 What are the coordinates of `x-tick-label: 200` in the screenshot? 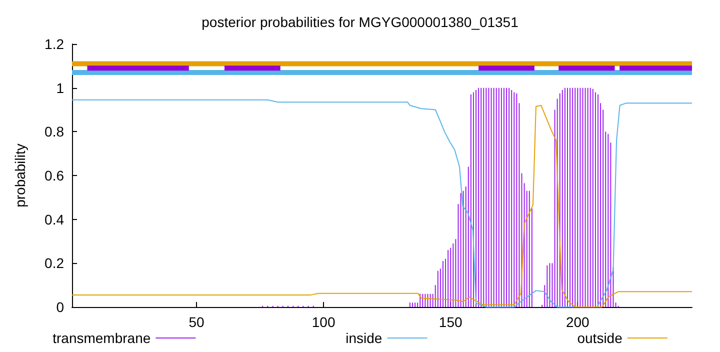 It's located at (578, 322).